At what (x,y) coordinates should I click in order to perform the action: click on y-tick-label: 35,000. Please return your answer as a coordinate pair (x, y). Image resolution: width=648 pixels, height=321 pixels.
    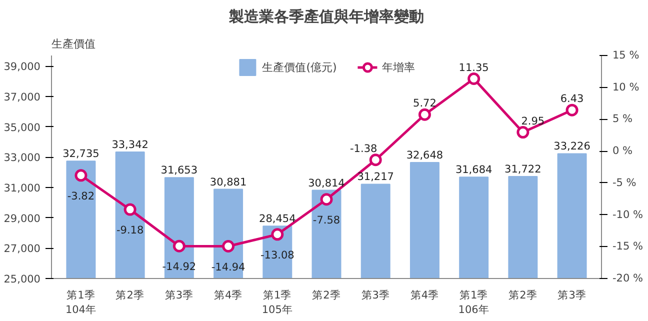
    Looking at the image, I should click on (22, 128).